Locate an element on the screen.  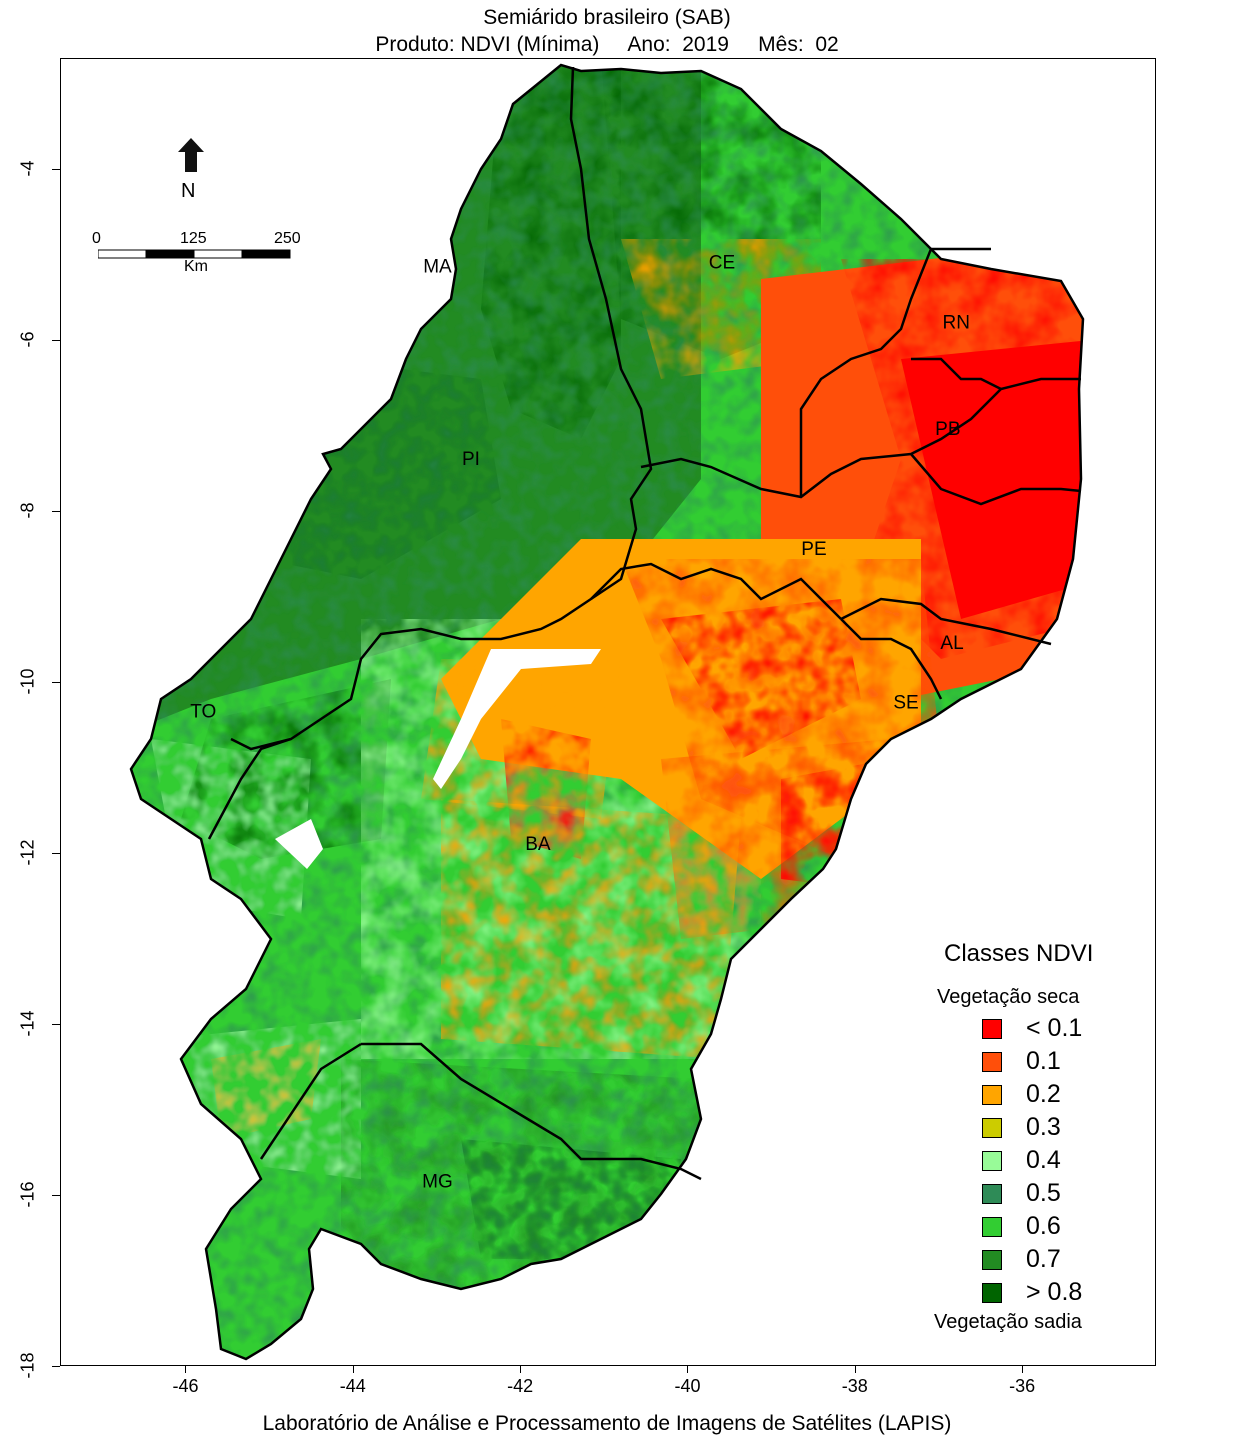
x-tick-label: -46 is located at coordinates (185, 1386).